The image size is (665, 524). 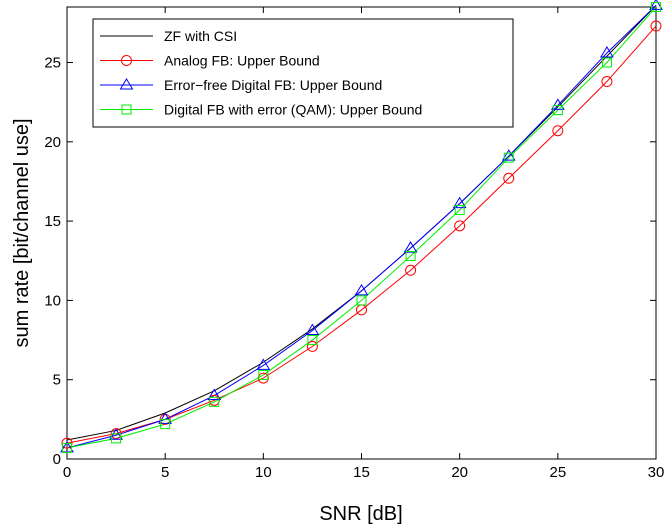 I want to click on x-tick-label: 5, so click(x=165, y=472).